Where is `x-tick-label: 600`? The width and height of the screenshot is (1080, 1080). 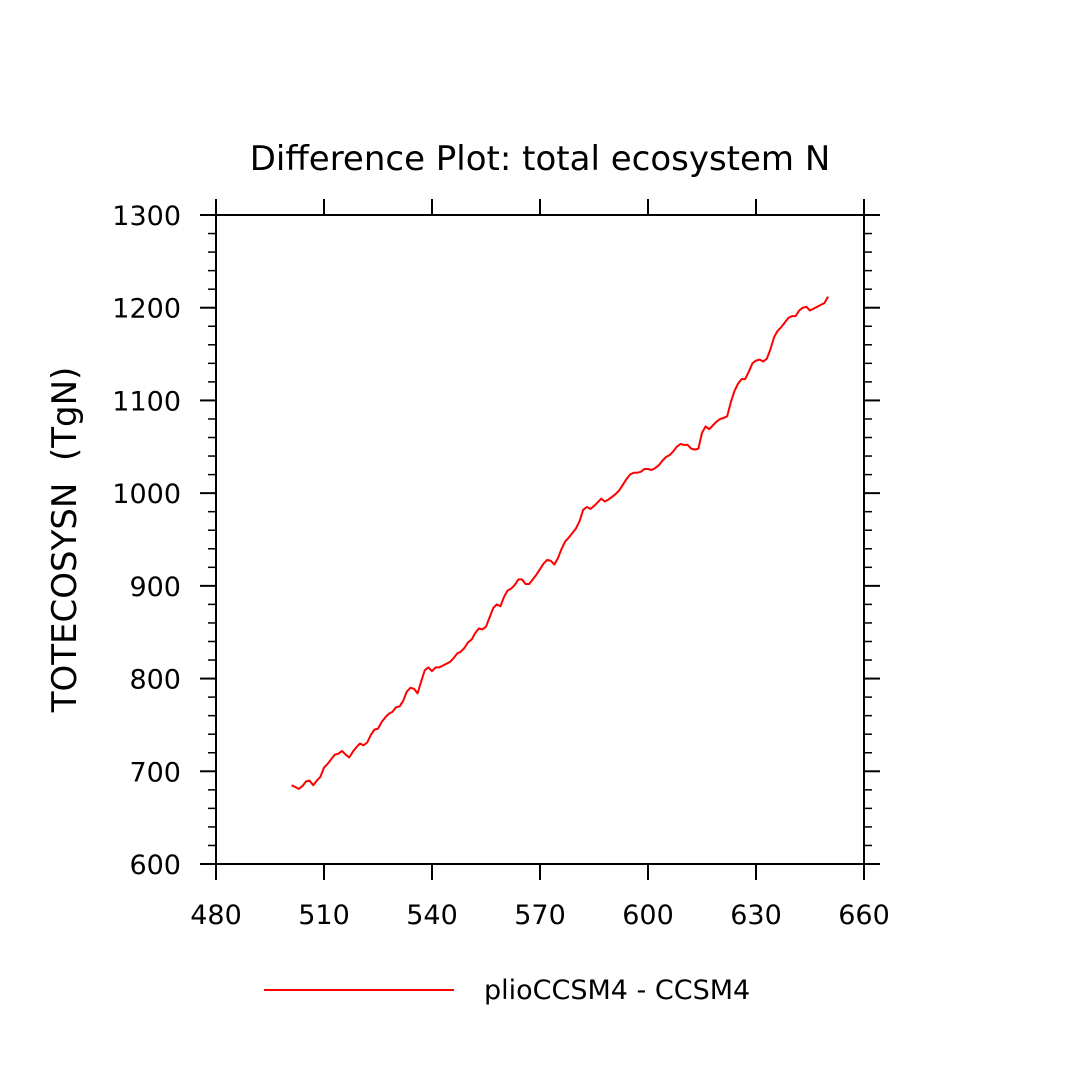 x-tick-label: 600 is located at coordinates (648, 915).